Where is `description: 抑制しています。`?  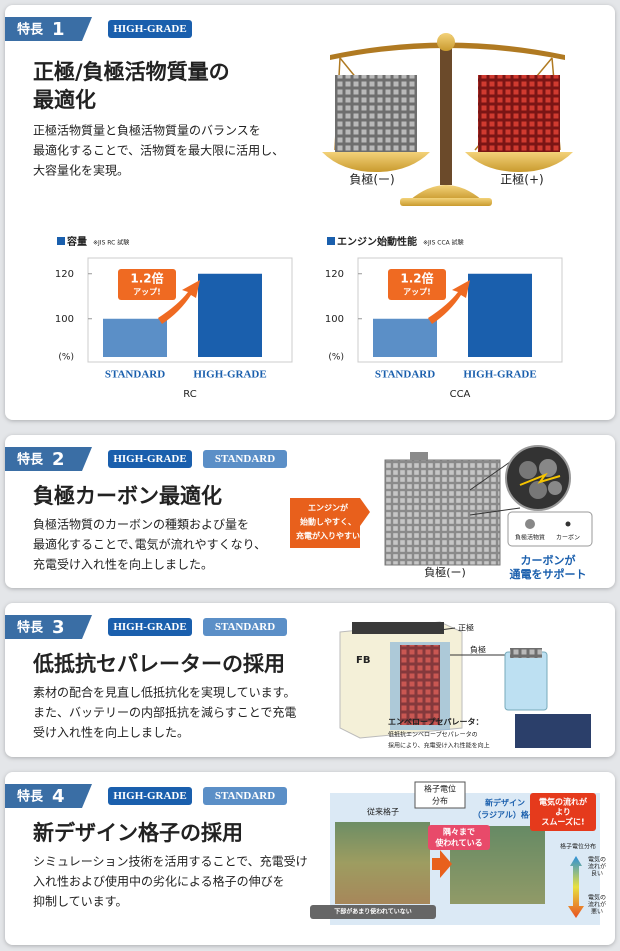 description: 抑制しています。 is located at coordinates (80, 901).